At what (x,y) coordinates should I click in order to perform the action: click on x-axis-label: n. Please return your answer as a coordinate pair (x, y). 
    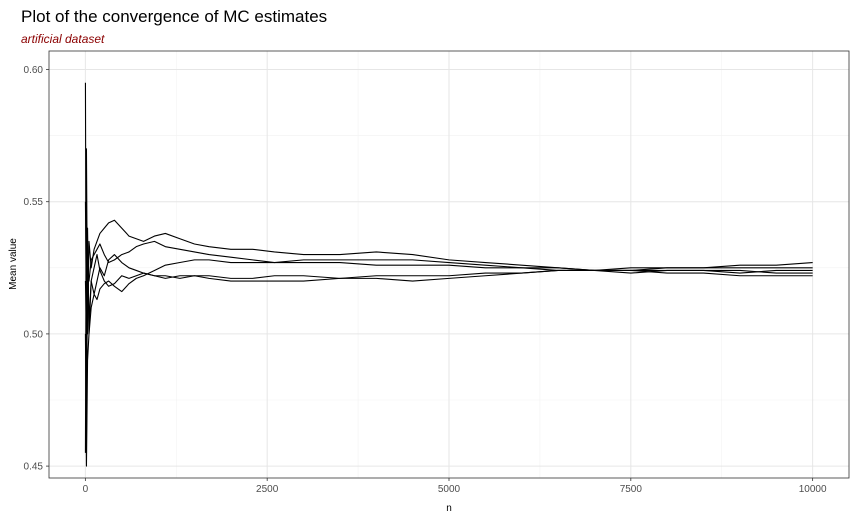
    Looking at the image, I should click on (449, 508).